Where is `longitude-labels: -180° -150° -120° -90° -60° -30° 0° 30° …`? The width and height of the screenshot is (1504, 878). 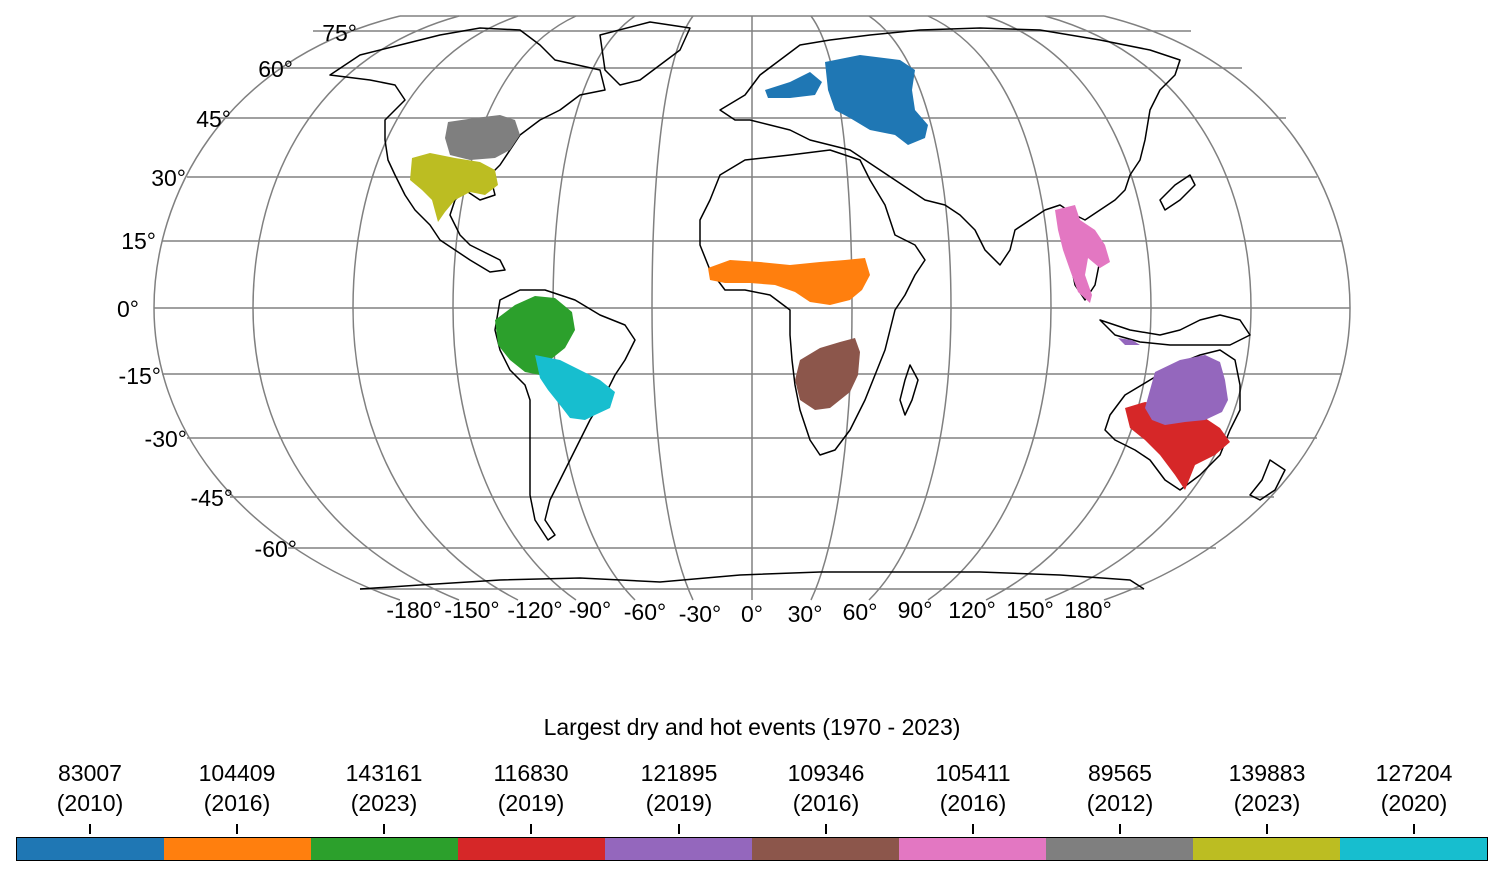 longitude-labels: -180° -150° -120° -90° -60° -30° 0° 30° … is located at coordinates (748, 612).